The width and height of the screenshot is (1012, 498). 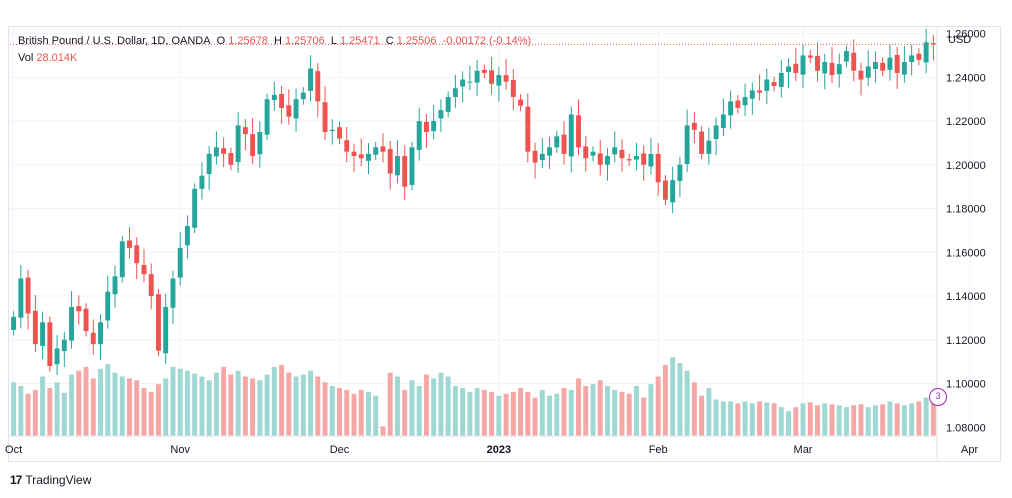 I want to click on high-label: H, so click(x=278, y=41).